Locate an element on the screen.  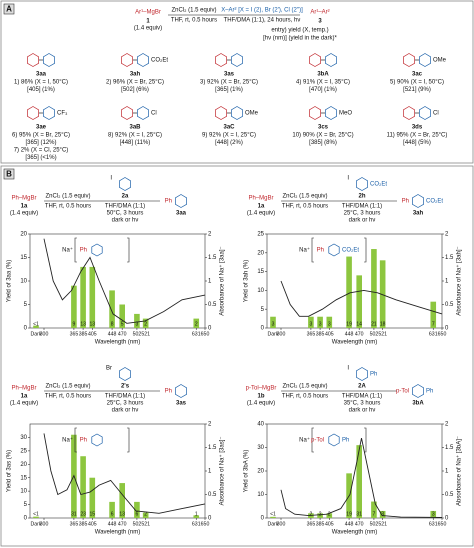
absorbance-curve is located at coordinates (361, 298).